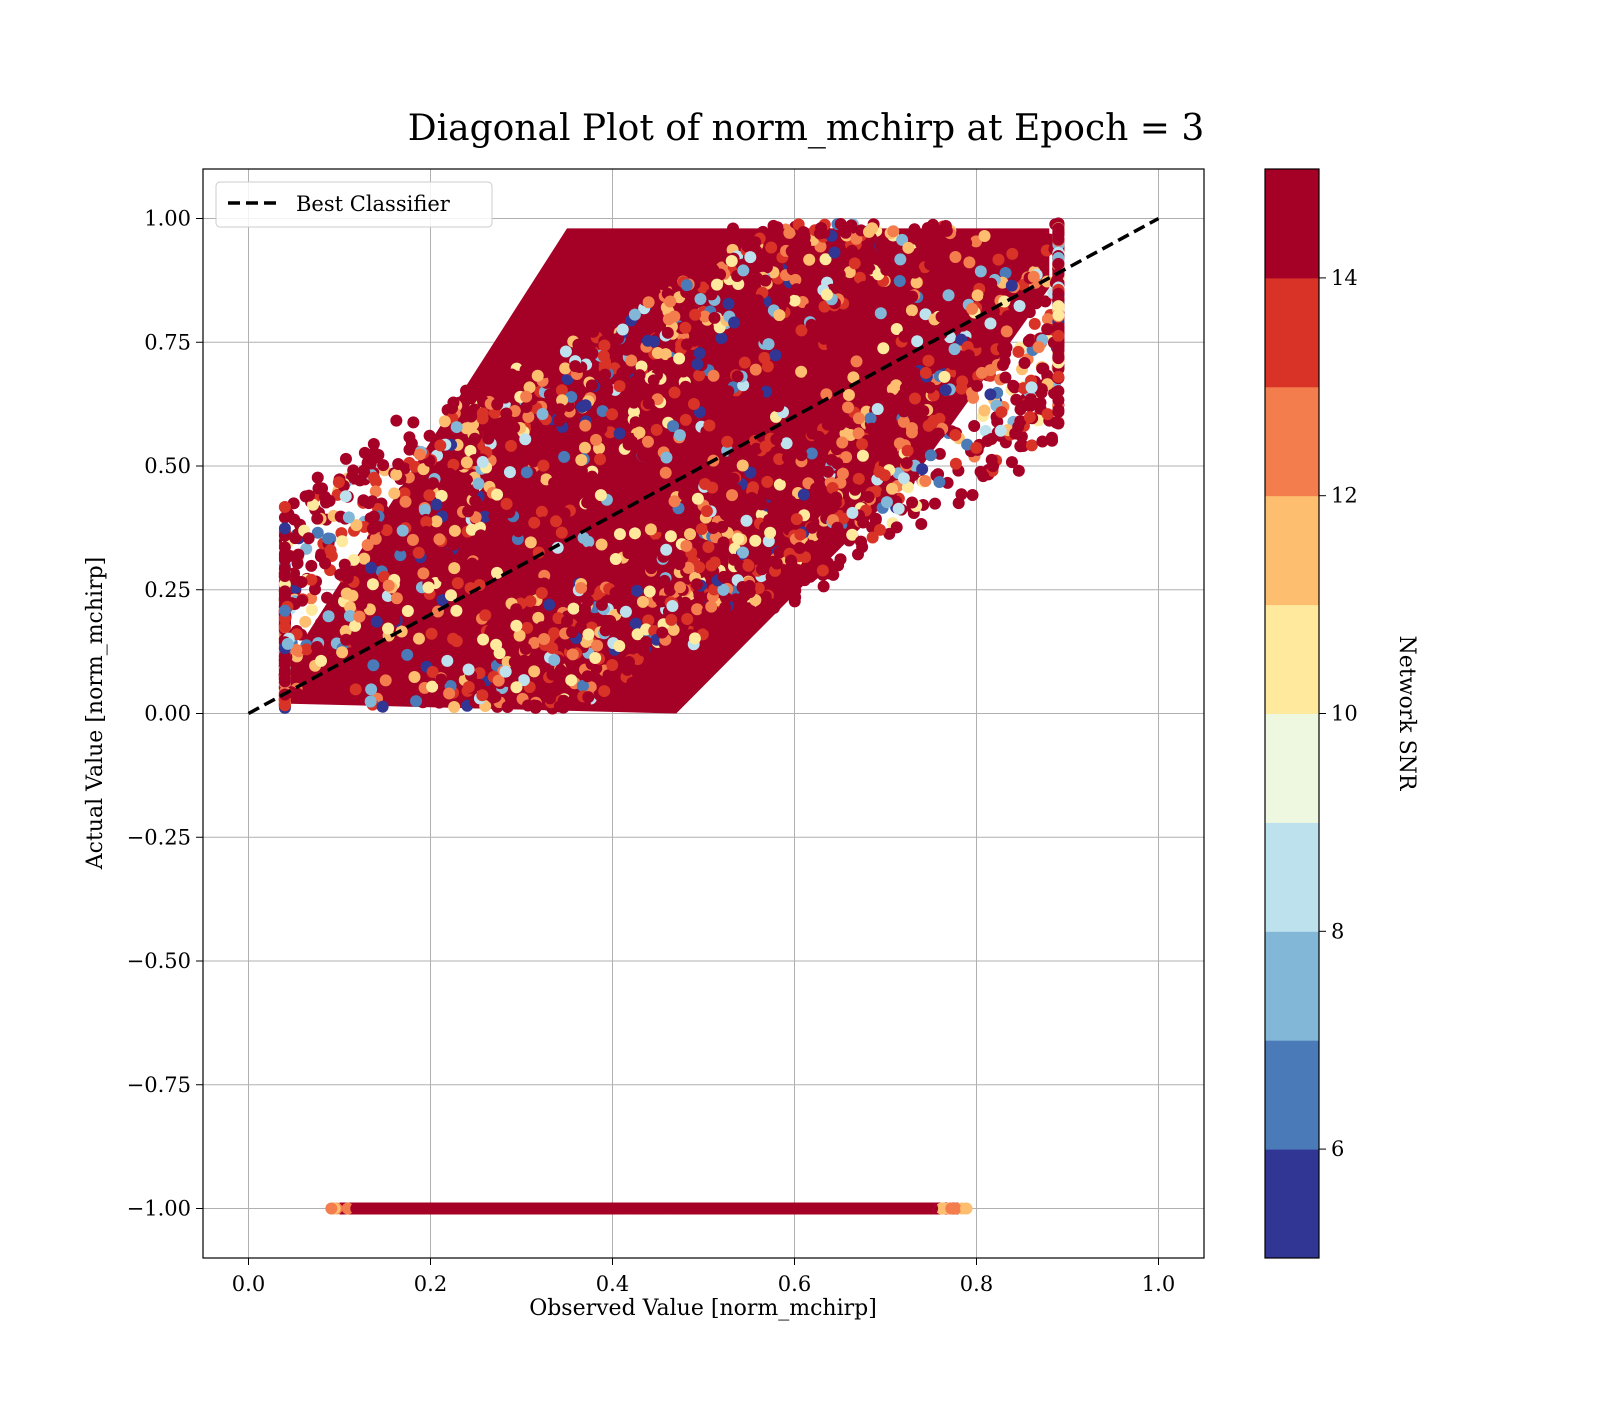  Describe the element at coordinates (167, 466) in the screenshot. I see `y-tick-label: 0.50` at that location.